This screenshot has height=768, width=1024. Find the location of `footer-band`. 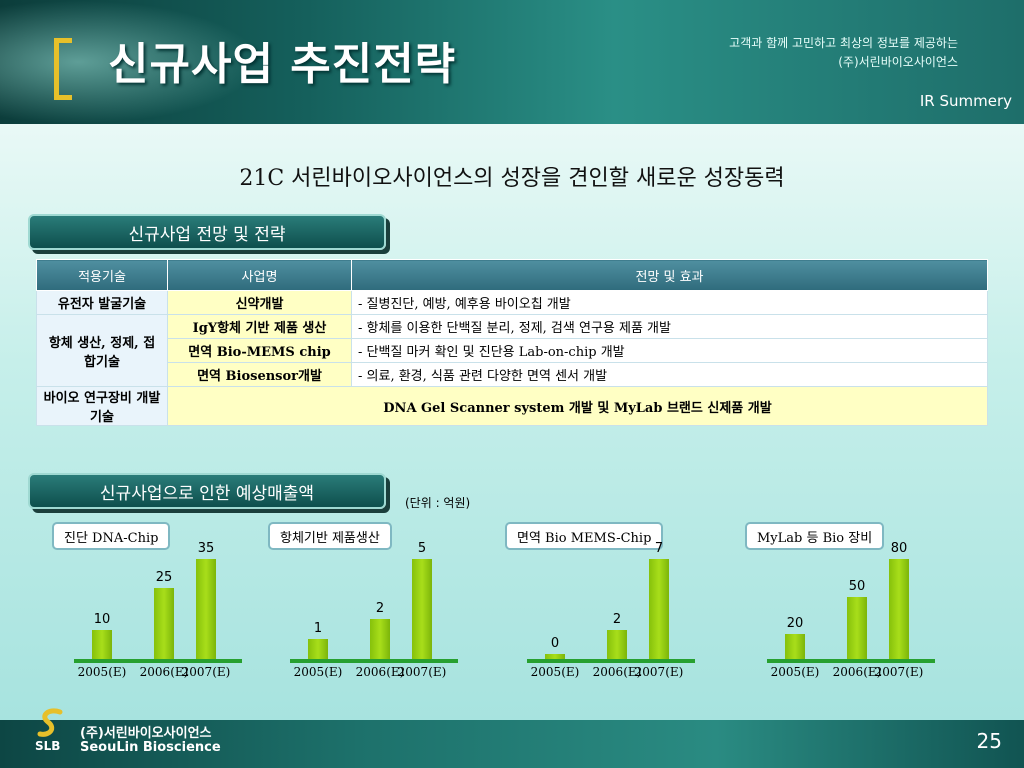

footer-band is located at coordinates (512, 744).